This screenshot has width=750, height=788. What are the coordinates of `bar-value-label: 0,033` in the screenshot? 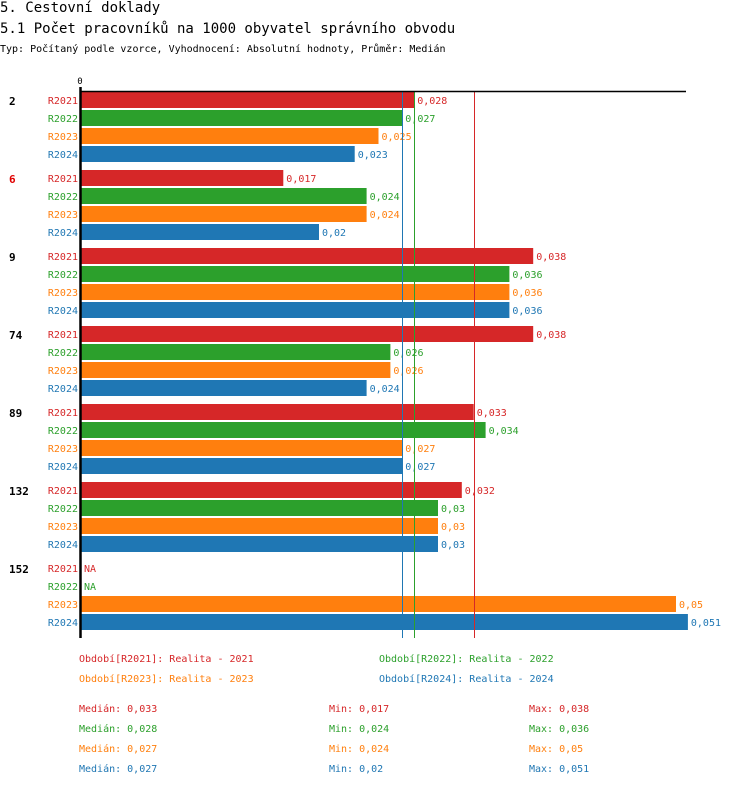 It's located at (492, 413).